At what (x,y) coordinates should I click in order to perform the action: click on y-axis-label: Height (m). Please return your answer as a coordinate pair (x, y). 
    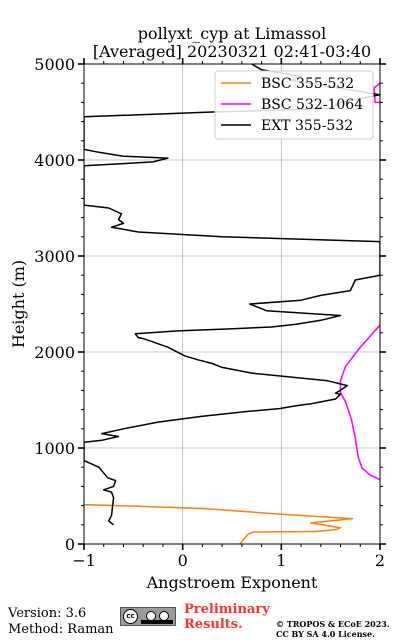
    Looking at the image, I should click on (18, 304).